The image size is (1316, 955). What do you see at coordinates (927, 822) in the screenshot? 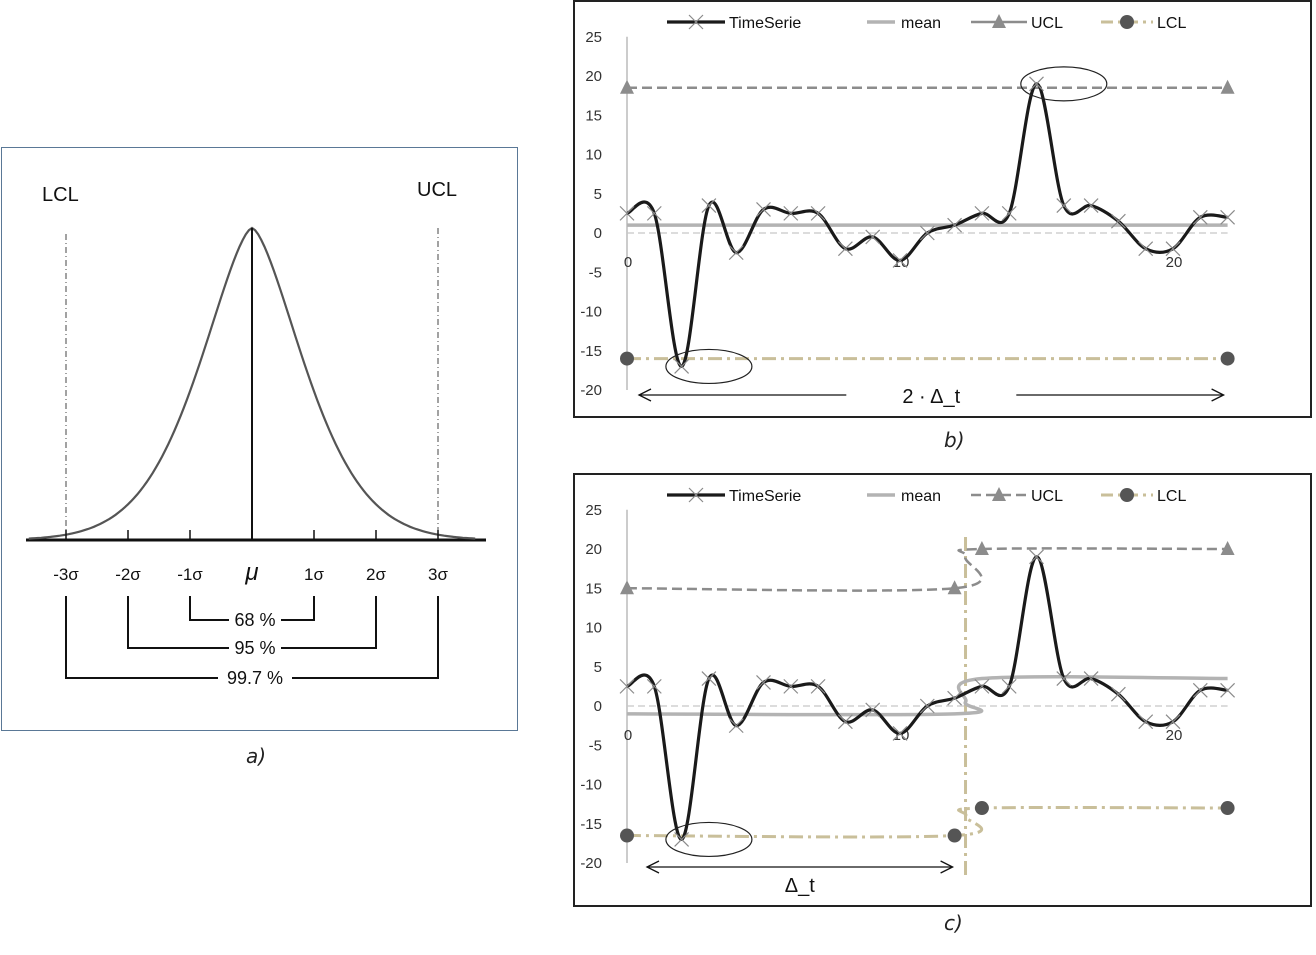
I see `lcl-series-line` at bounding box center [927, 822].